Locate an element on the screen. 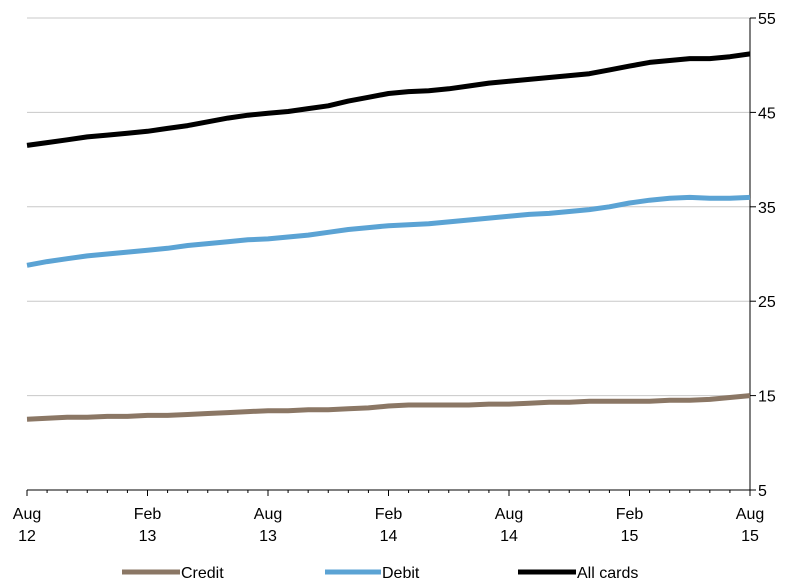 This screenshot has width=790, height=580. y-tick-label: 55 is located at coordinates (767, 19).